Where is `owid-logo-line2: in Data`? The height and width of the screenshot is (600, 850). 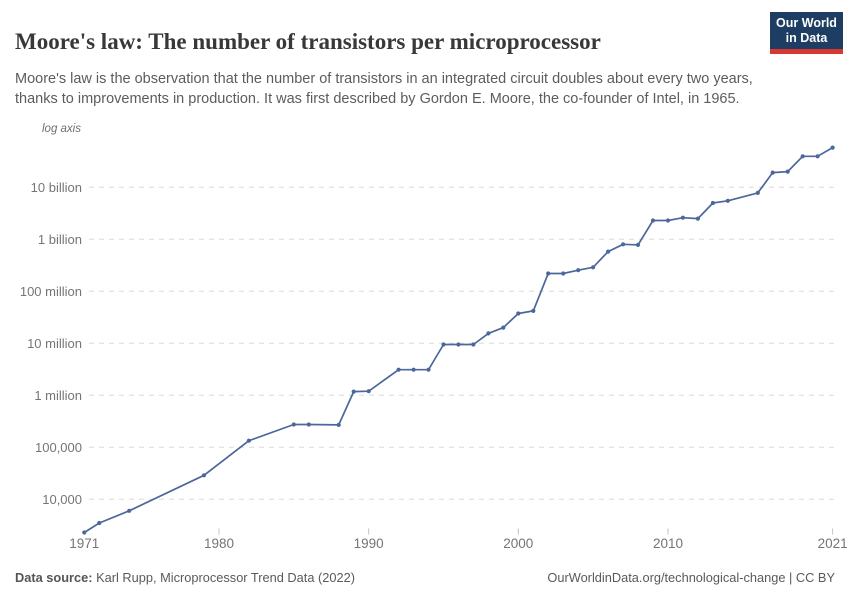
owid-logo-line2: in Data is located at coordinates (806, 37).